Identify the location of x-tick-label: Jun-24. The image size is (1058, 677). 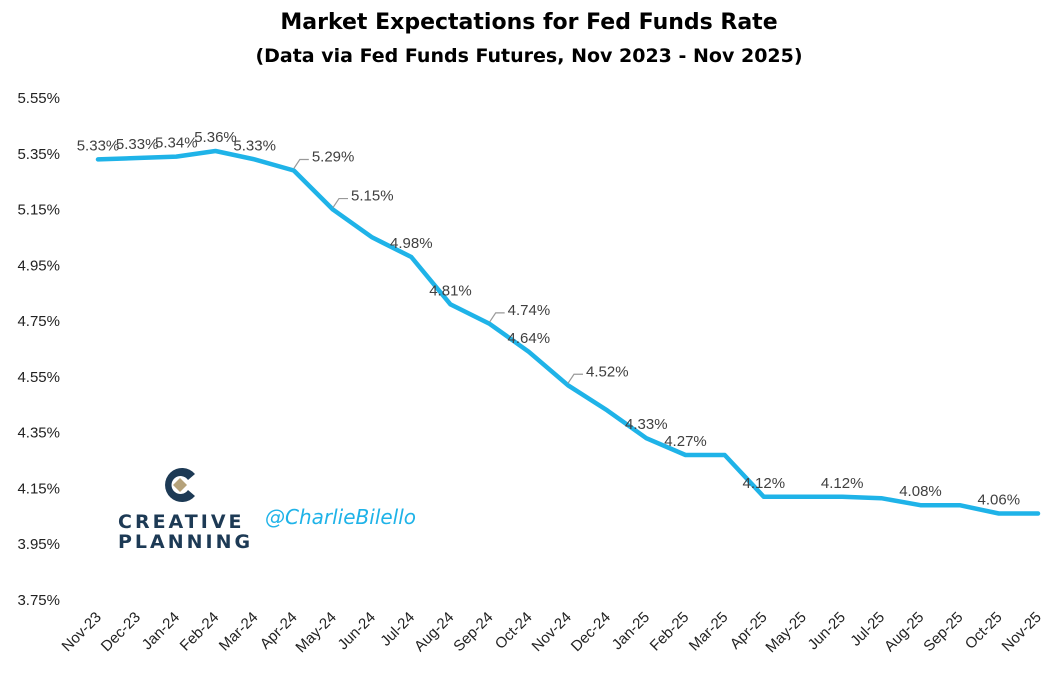
(357, 631).